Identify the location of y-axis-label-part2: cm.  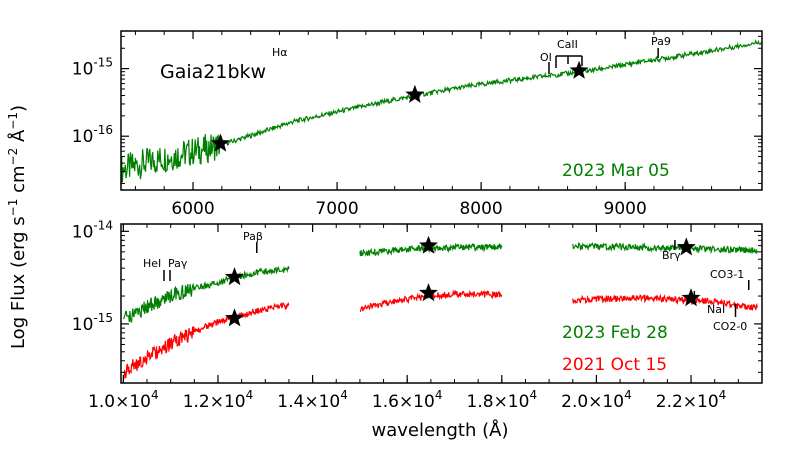
(18, 181).